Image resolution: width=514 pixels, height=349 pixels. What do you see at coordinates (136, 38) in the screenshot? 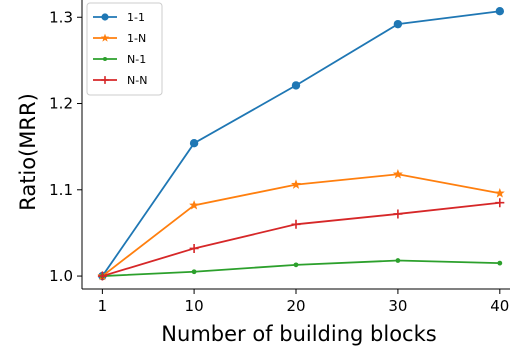
I see `legend-label: 1-N` at bounding box center [136, 38].